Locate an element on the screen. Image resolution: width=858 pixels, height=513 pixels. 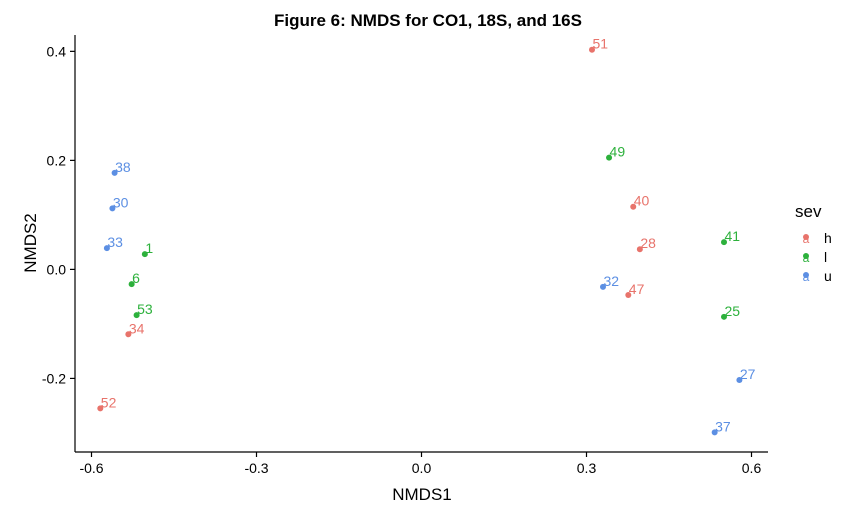
legend-key-dot-u is located at coordinates (806, 275).